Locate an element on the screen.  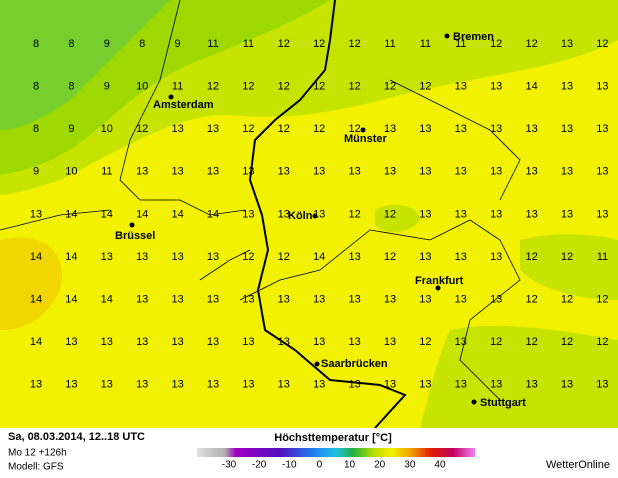
legend-title: Höchsttemperatur [°C] is located at coordinates (333, 438).